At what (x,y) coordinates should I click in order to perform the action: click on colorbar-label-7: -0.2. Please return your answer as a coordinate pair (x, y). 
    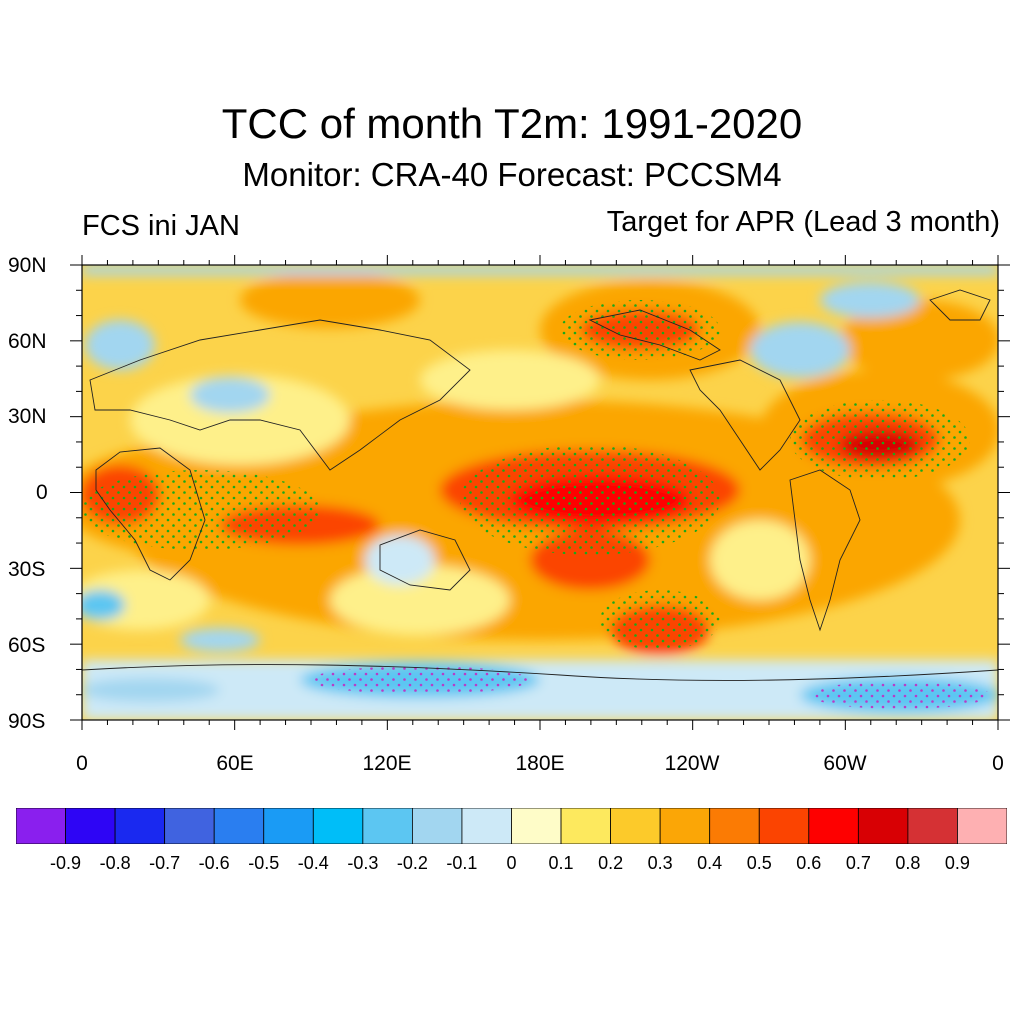
    Looking at the image, I should click on (412, 863).